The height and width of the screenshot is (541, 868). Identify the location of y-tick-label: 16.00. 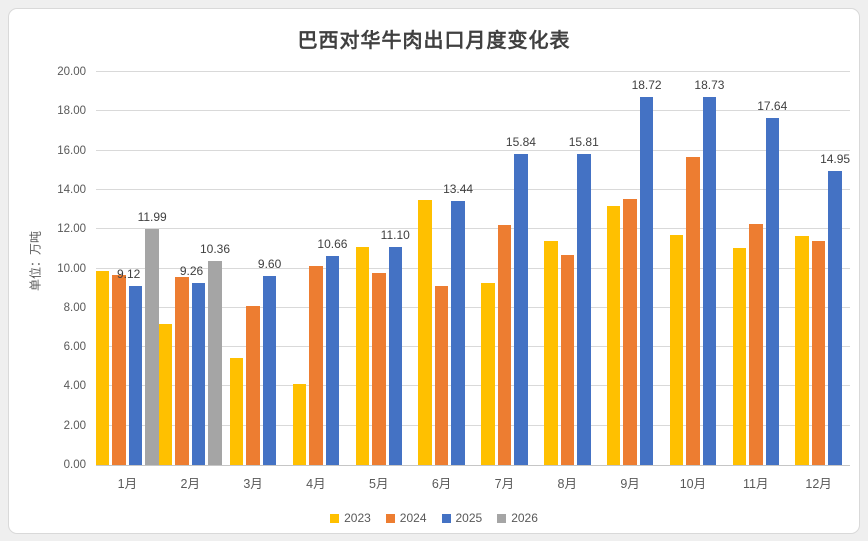
(71, 150).